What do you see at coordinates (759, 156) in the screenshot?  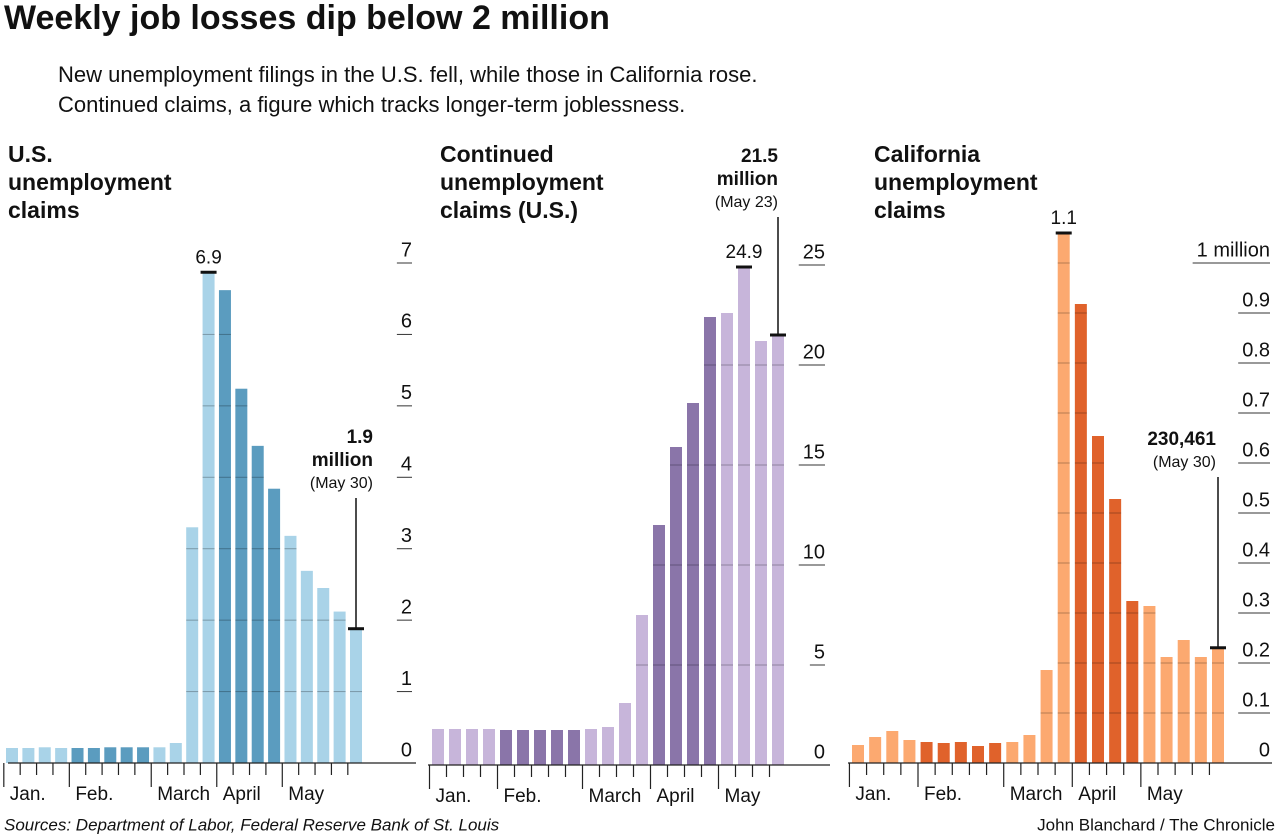 I see `value-label: 21.5` at bounding box center [759, 156].